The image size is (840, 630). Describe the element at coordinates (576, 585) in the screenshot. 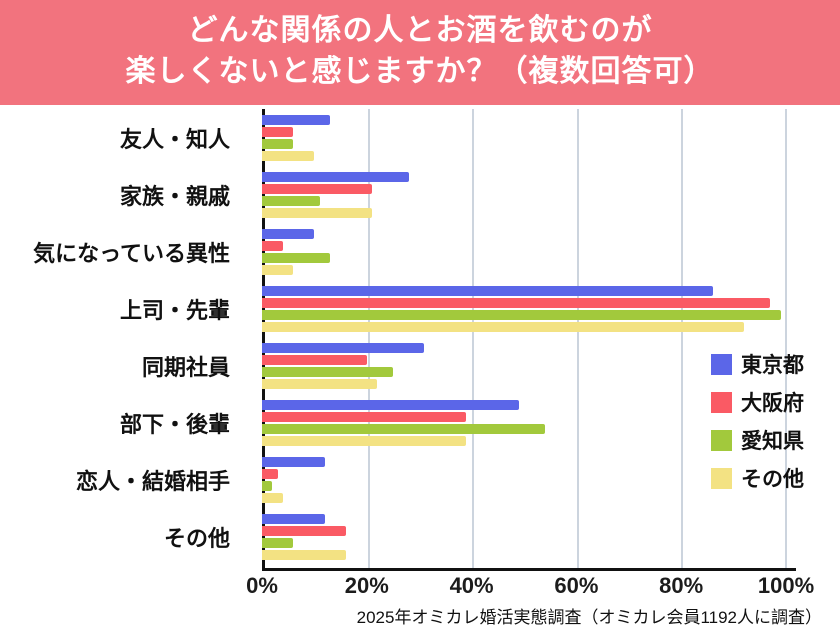

I see `x-tick-label: 60%` at that location.